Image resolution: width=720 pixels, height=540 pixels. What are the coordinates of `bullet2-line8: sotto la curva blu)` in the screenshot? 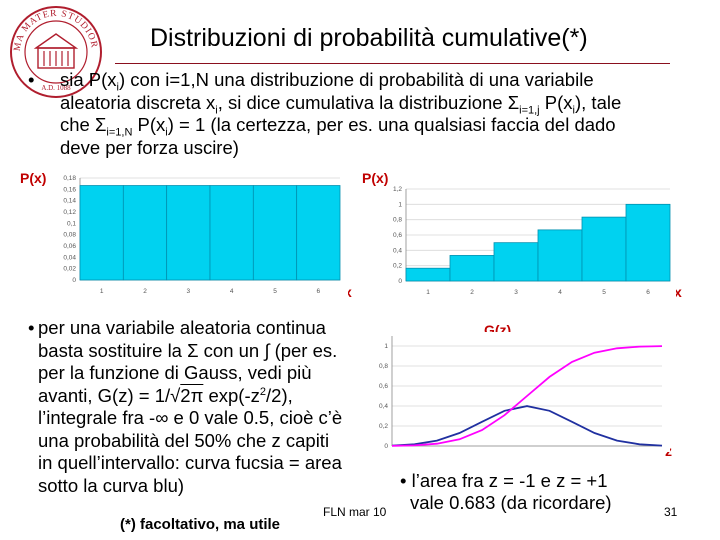 It's located at (111, 485).